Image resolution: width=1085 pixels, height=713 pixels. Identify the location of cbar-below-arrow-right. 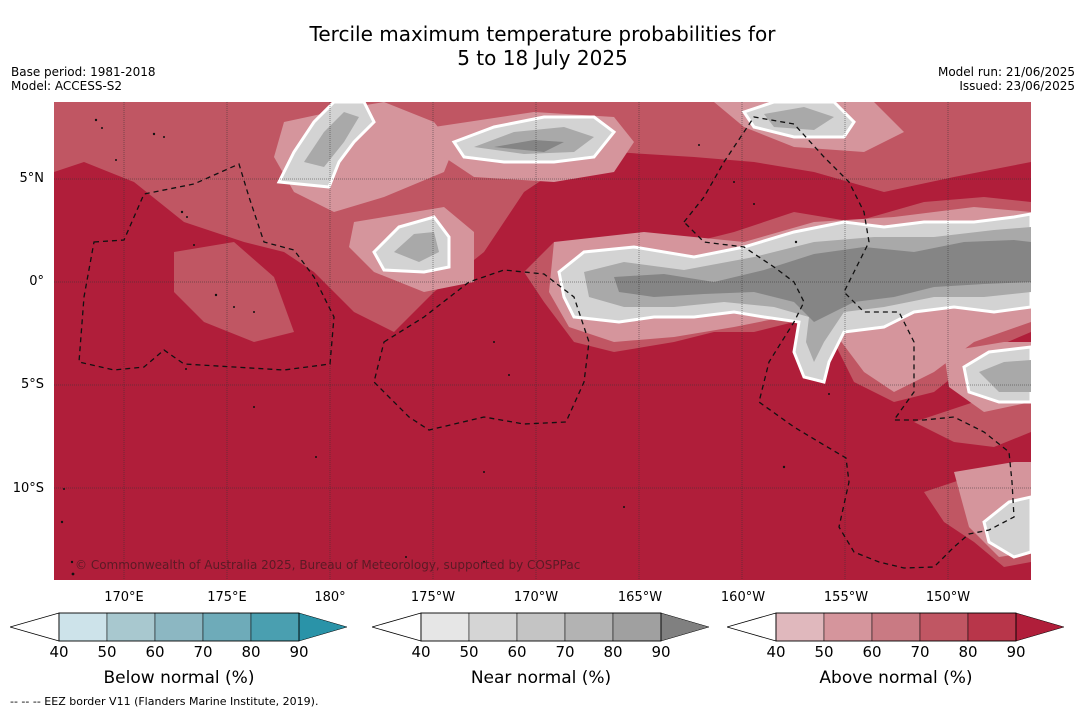
(323, 627).